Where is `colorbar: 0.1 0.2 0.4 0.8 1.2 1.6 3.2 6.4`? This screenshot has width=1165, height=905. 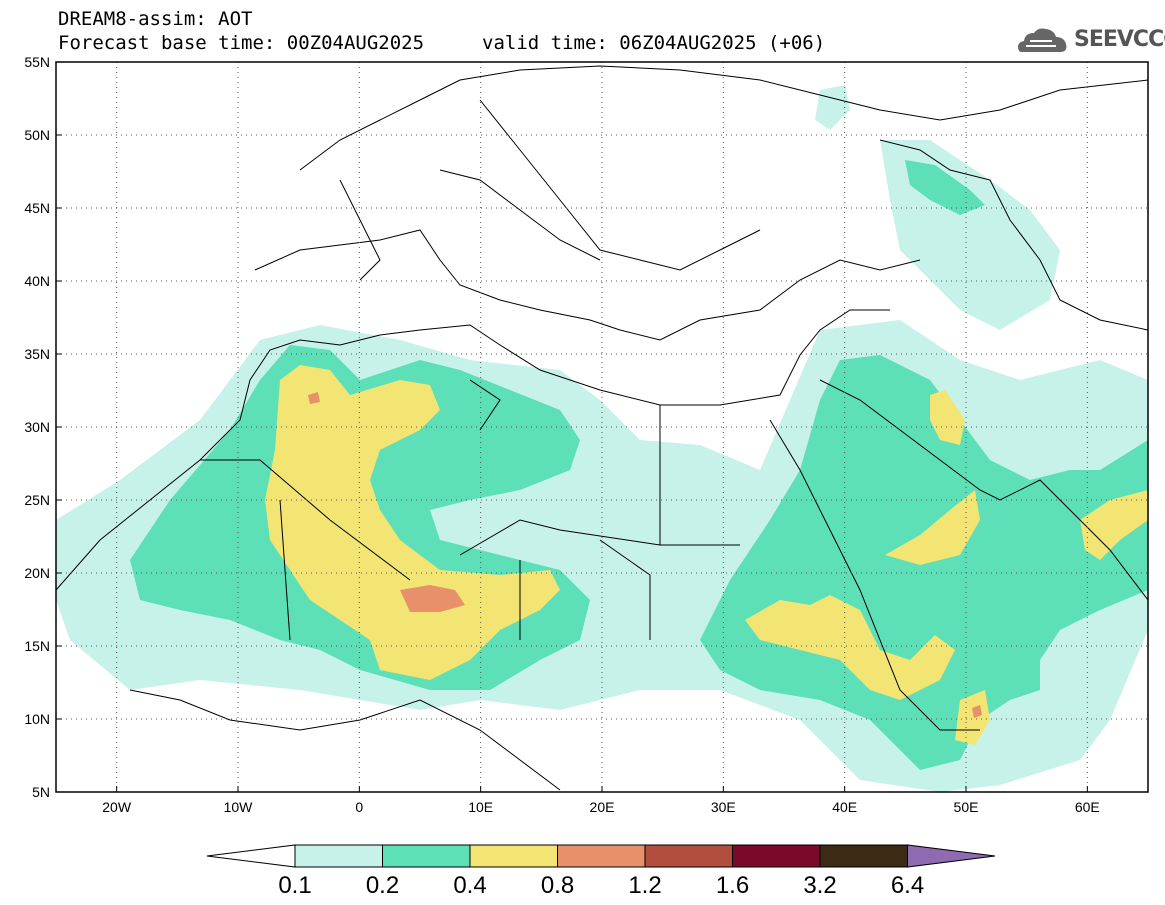 colorbar: 0.1 0.2 0.4 0.8 1.2 1.6 3.2 6.4 is located at coordinates (601, 871).